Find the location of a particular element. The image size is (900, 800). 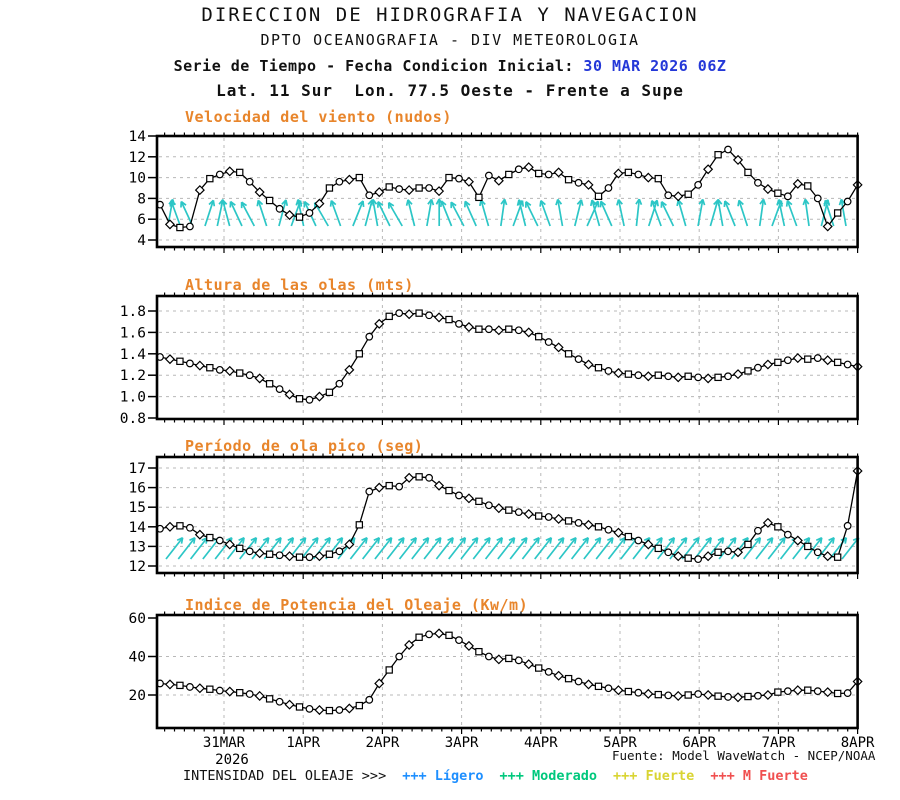

x-axis-year: 2026 is located at coordinates (232, 760).